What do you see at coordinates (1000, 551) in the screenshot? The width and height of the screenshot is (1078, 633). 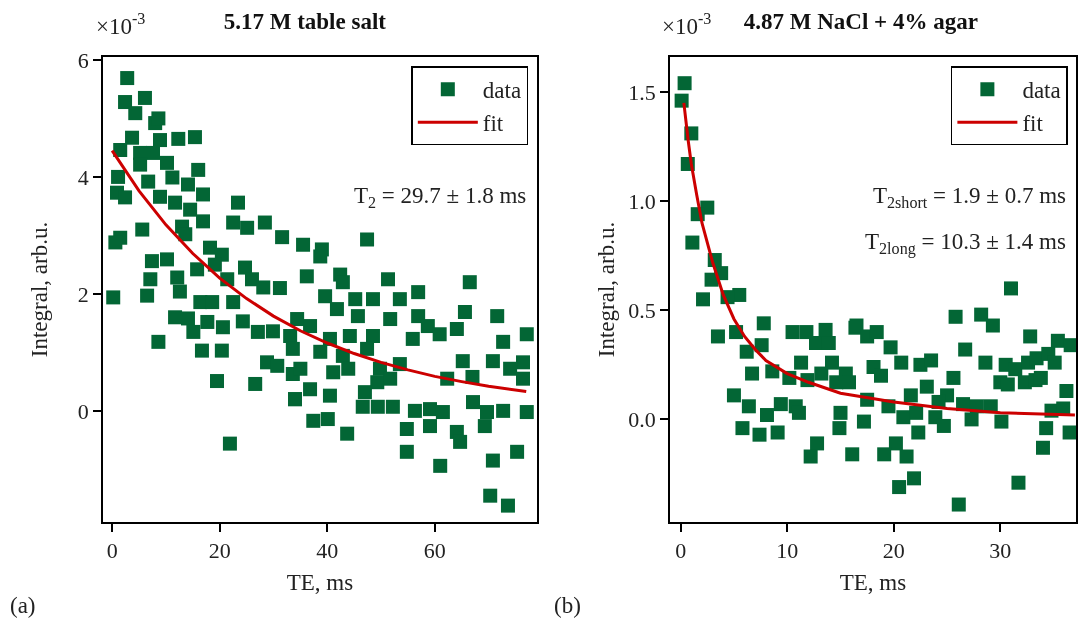 I see `x-tick-label: 30` at bounding box center [1000, 551].